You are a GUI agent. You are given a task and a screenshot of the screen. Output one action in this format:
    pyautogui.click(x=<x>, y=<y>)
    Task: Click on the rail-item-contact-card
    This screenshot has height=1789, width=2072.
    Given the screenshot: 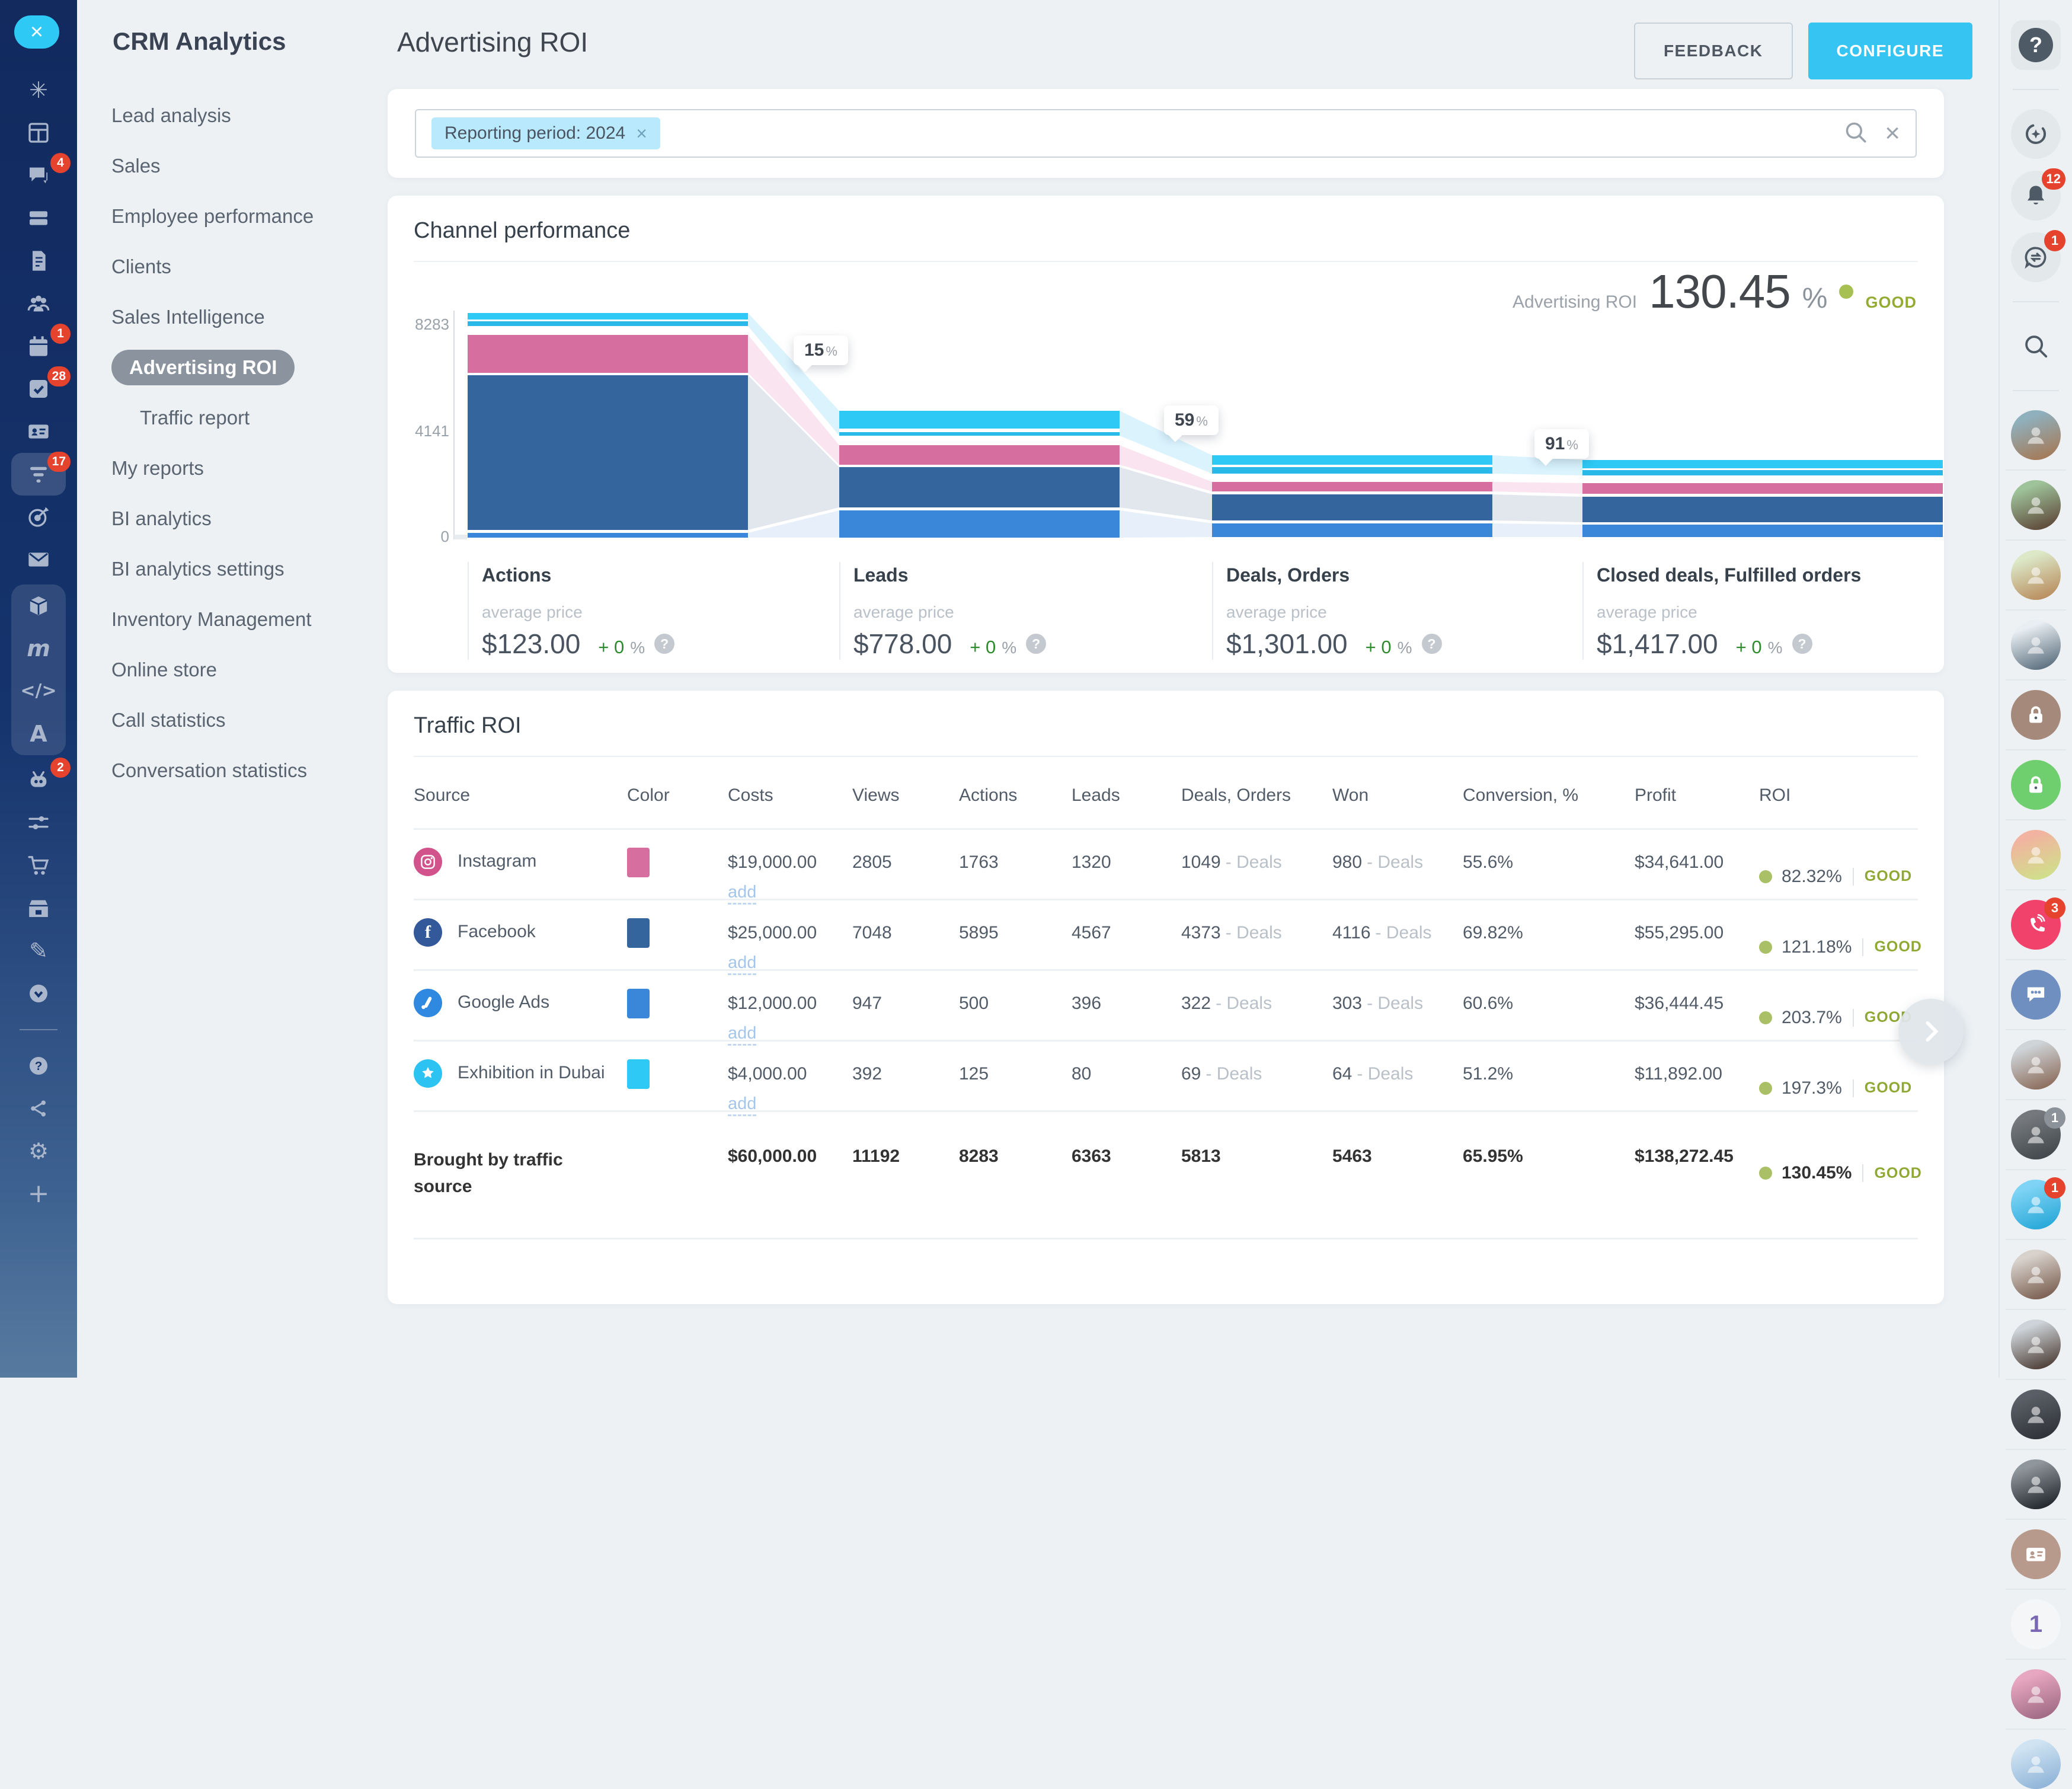 What is the action you would take?
    pyautogui.click(x=38, y=431)
    